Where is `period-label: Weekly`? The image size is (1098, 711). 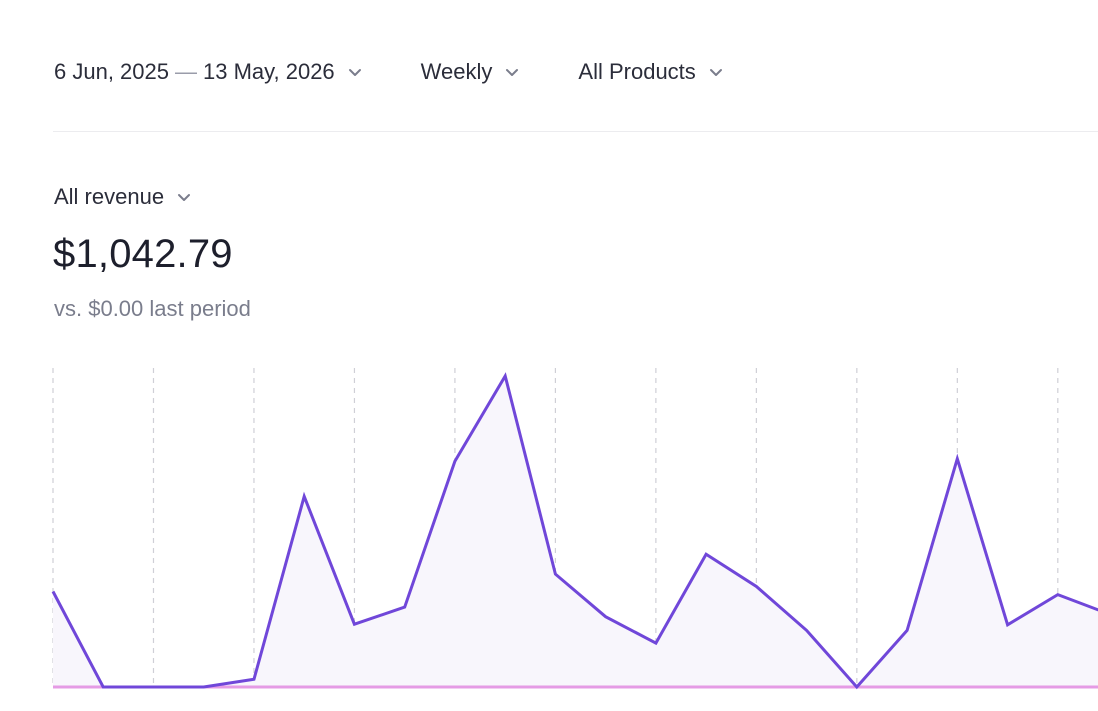 period-label: Weekly is located at coordinates (456, 71).